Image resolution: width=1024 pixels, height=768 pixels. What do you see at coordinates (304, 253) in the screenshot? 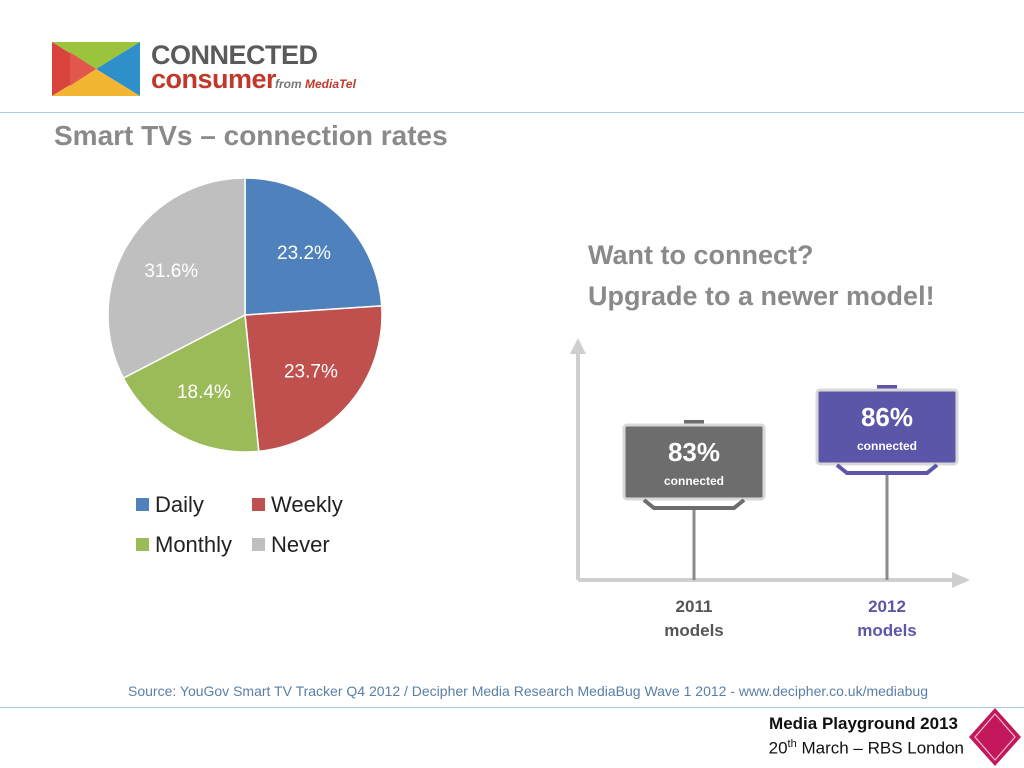
I see `pie-data-label-daily: 23.2%` at bounding box center [304, 253].